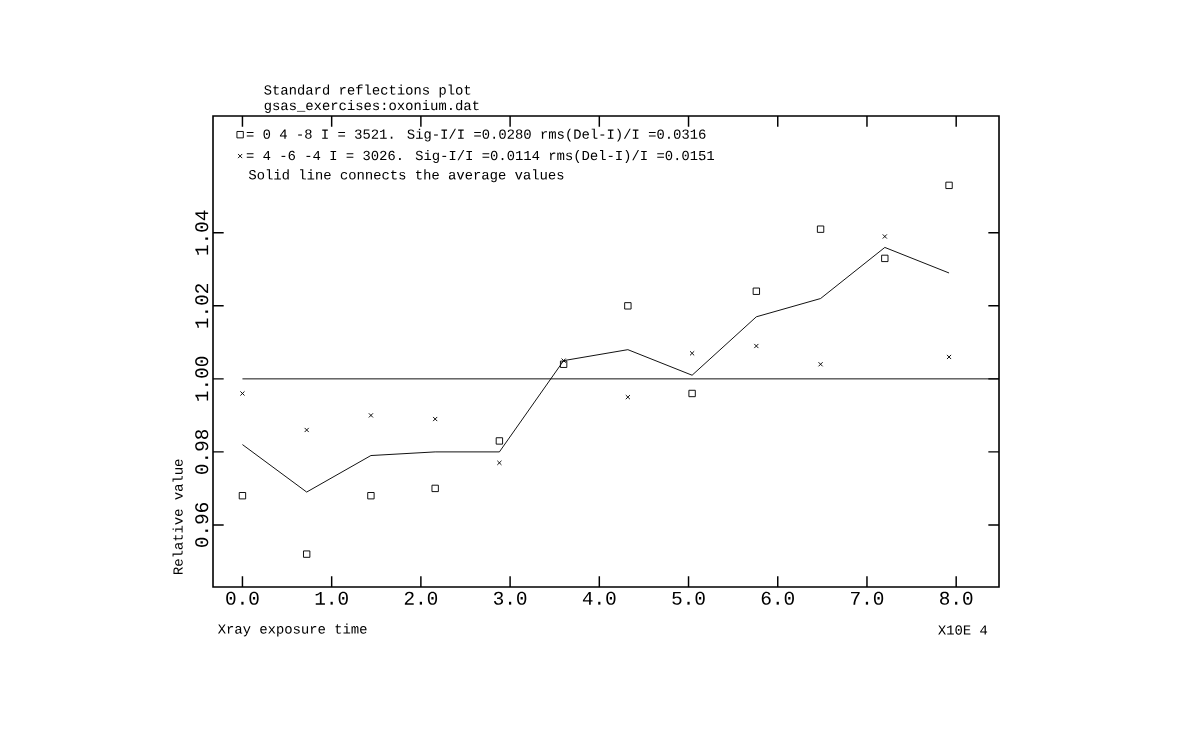  Describe the element at coordinates (599, 598) in the screenshot. I see `x-tick-label: 4.0` at that location.